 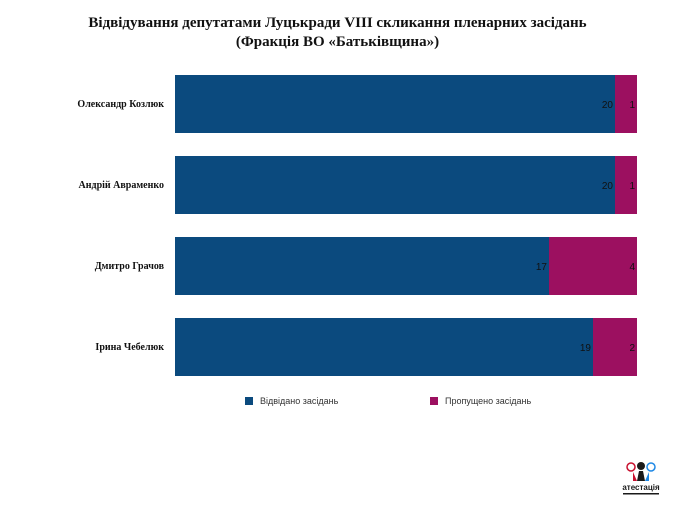 What do you see at coordinates (337, 42) in the screenshot?
I see `chart-title-line2: (Фракція ВО «Батьківщина»)` at bounding box center [337, 42].